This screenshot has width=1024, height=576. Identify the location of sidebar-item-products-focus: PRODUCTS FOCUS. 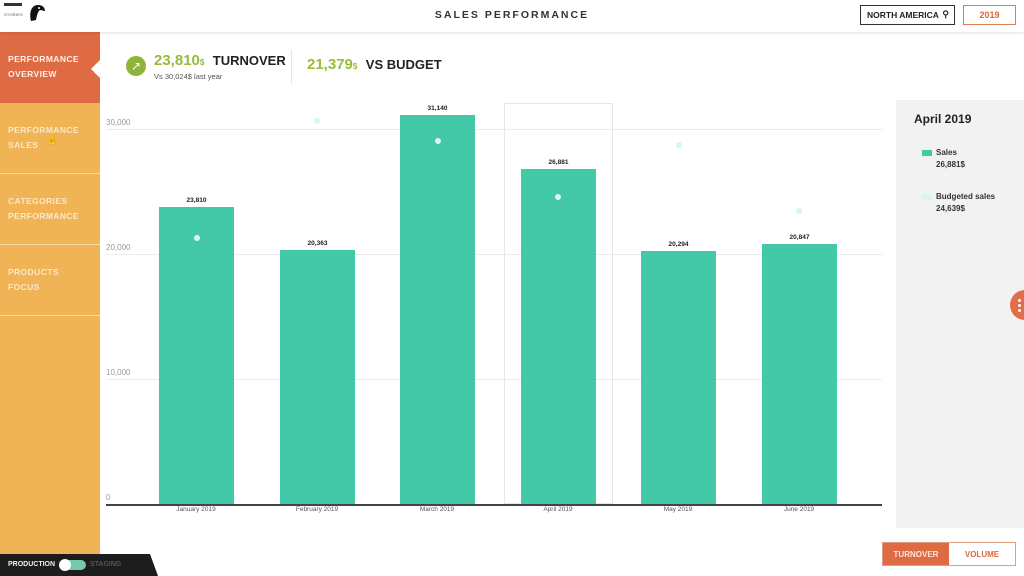
(50, 280).